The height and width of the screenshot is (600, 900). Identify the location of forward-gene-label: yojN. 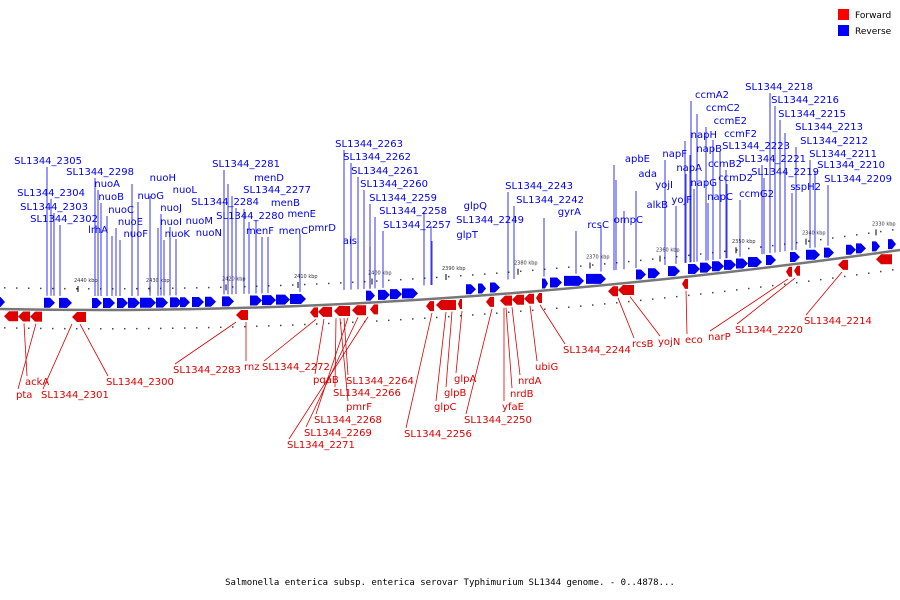
(669, 342).